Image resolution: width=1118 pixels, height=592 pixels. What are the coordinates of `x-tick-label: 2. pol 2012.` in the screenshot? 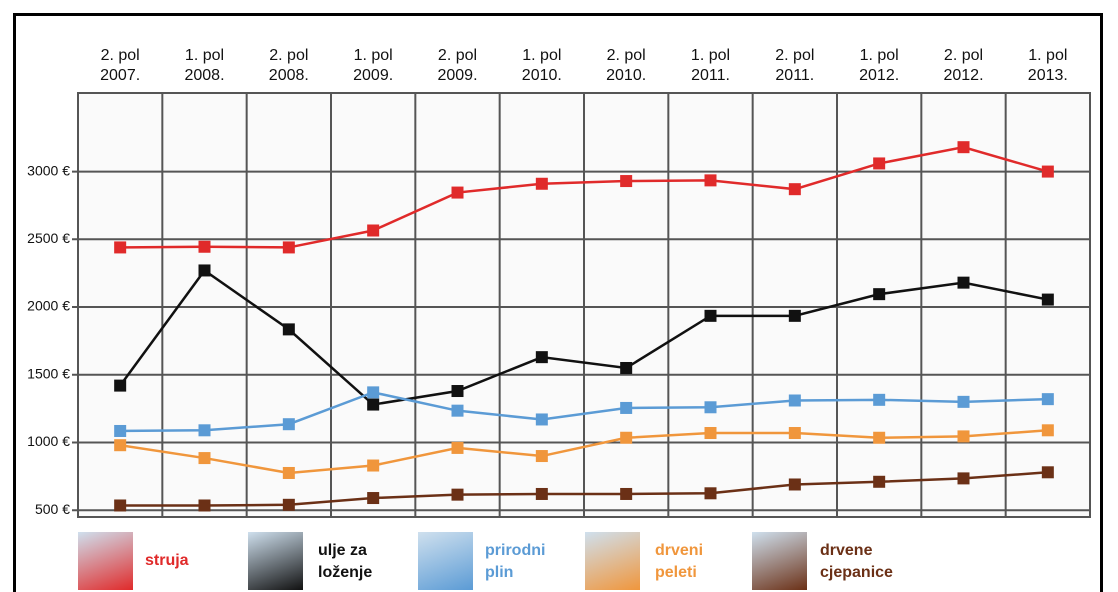 It's located at (963, 65).